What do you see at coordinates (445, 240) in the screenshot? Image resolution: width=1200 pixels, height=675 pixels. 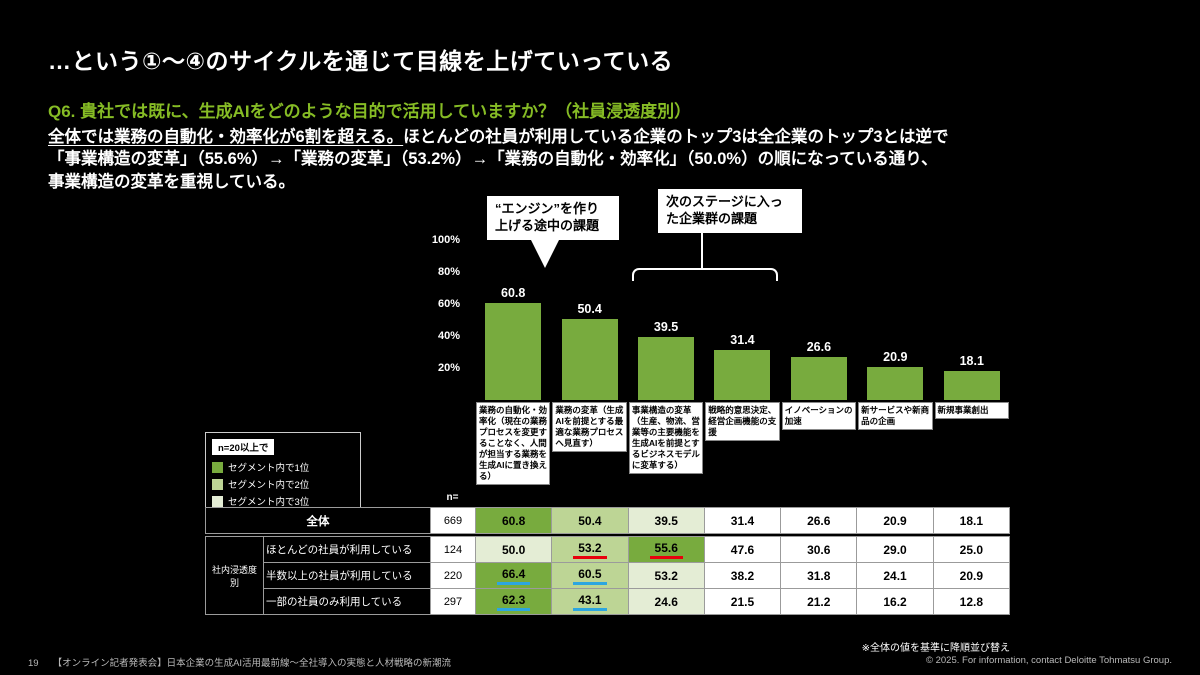 I see `y-tick-label: 100%` at bounding box center [445, 240].